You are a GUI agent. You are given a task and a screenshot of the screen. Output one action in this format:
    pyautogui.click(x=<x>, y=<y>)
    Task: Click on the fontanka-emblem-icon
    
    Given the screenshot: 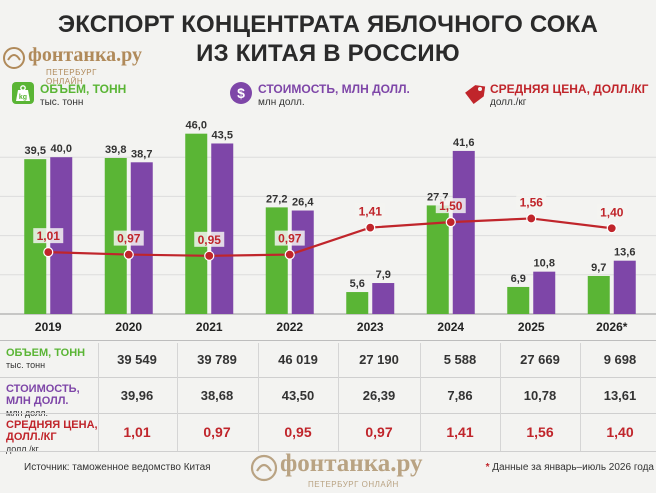 What is the action you would take?
    pyautogui.click(x=14, y=58)
    